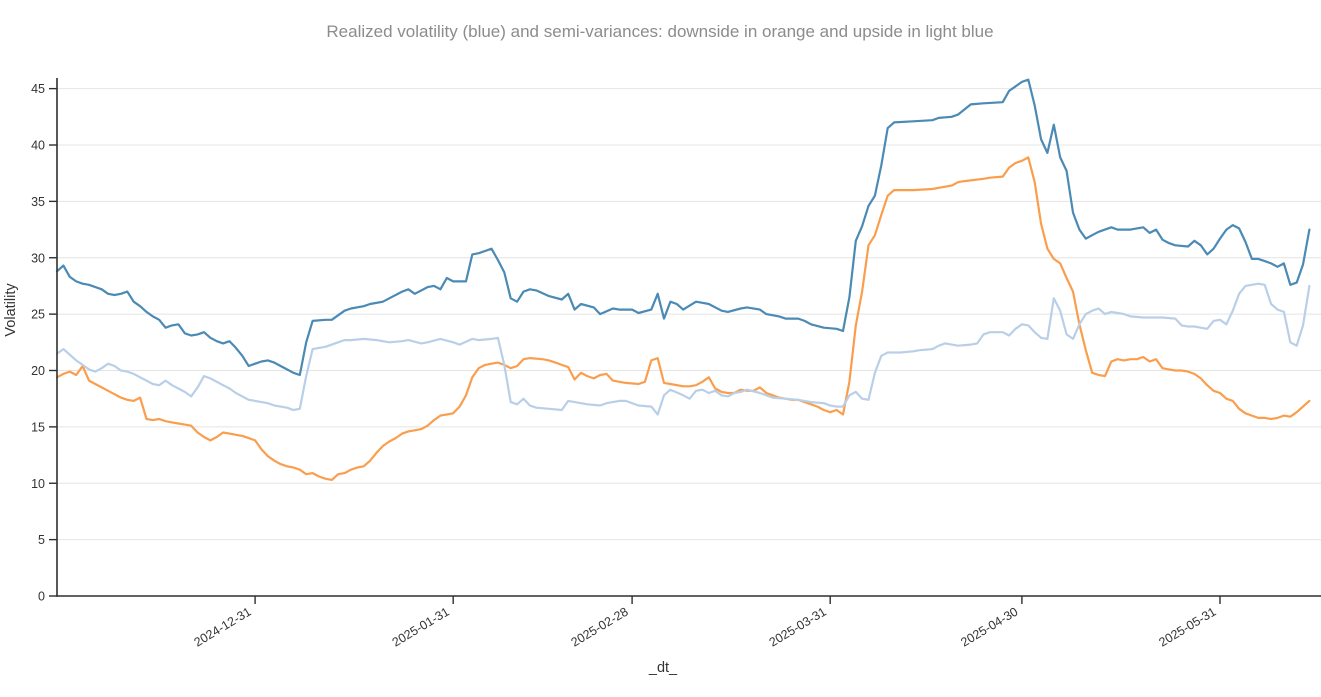  What do you see at coordinates (38, 258) in the screenshot?
I see `y-tick-label-30: 30` at bounding box center [38, 258].